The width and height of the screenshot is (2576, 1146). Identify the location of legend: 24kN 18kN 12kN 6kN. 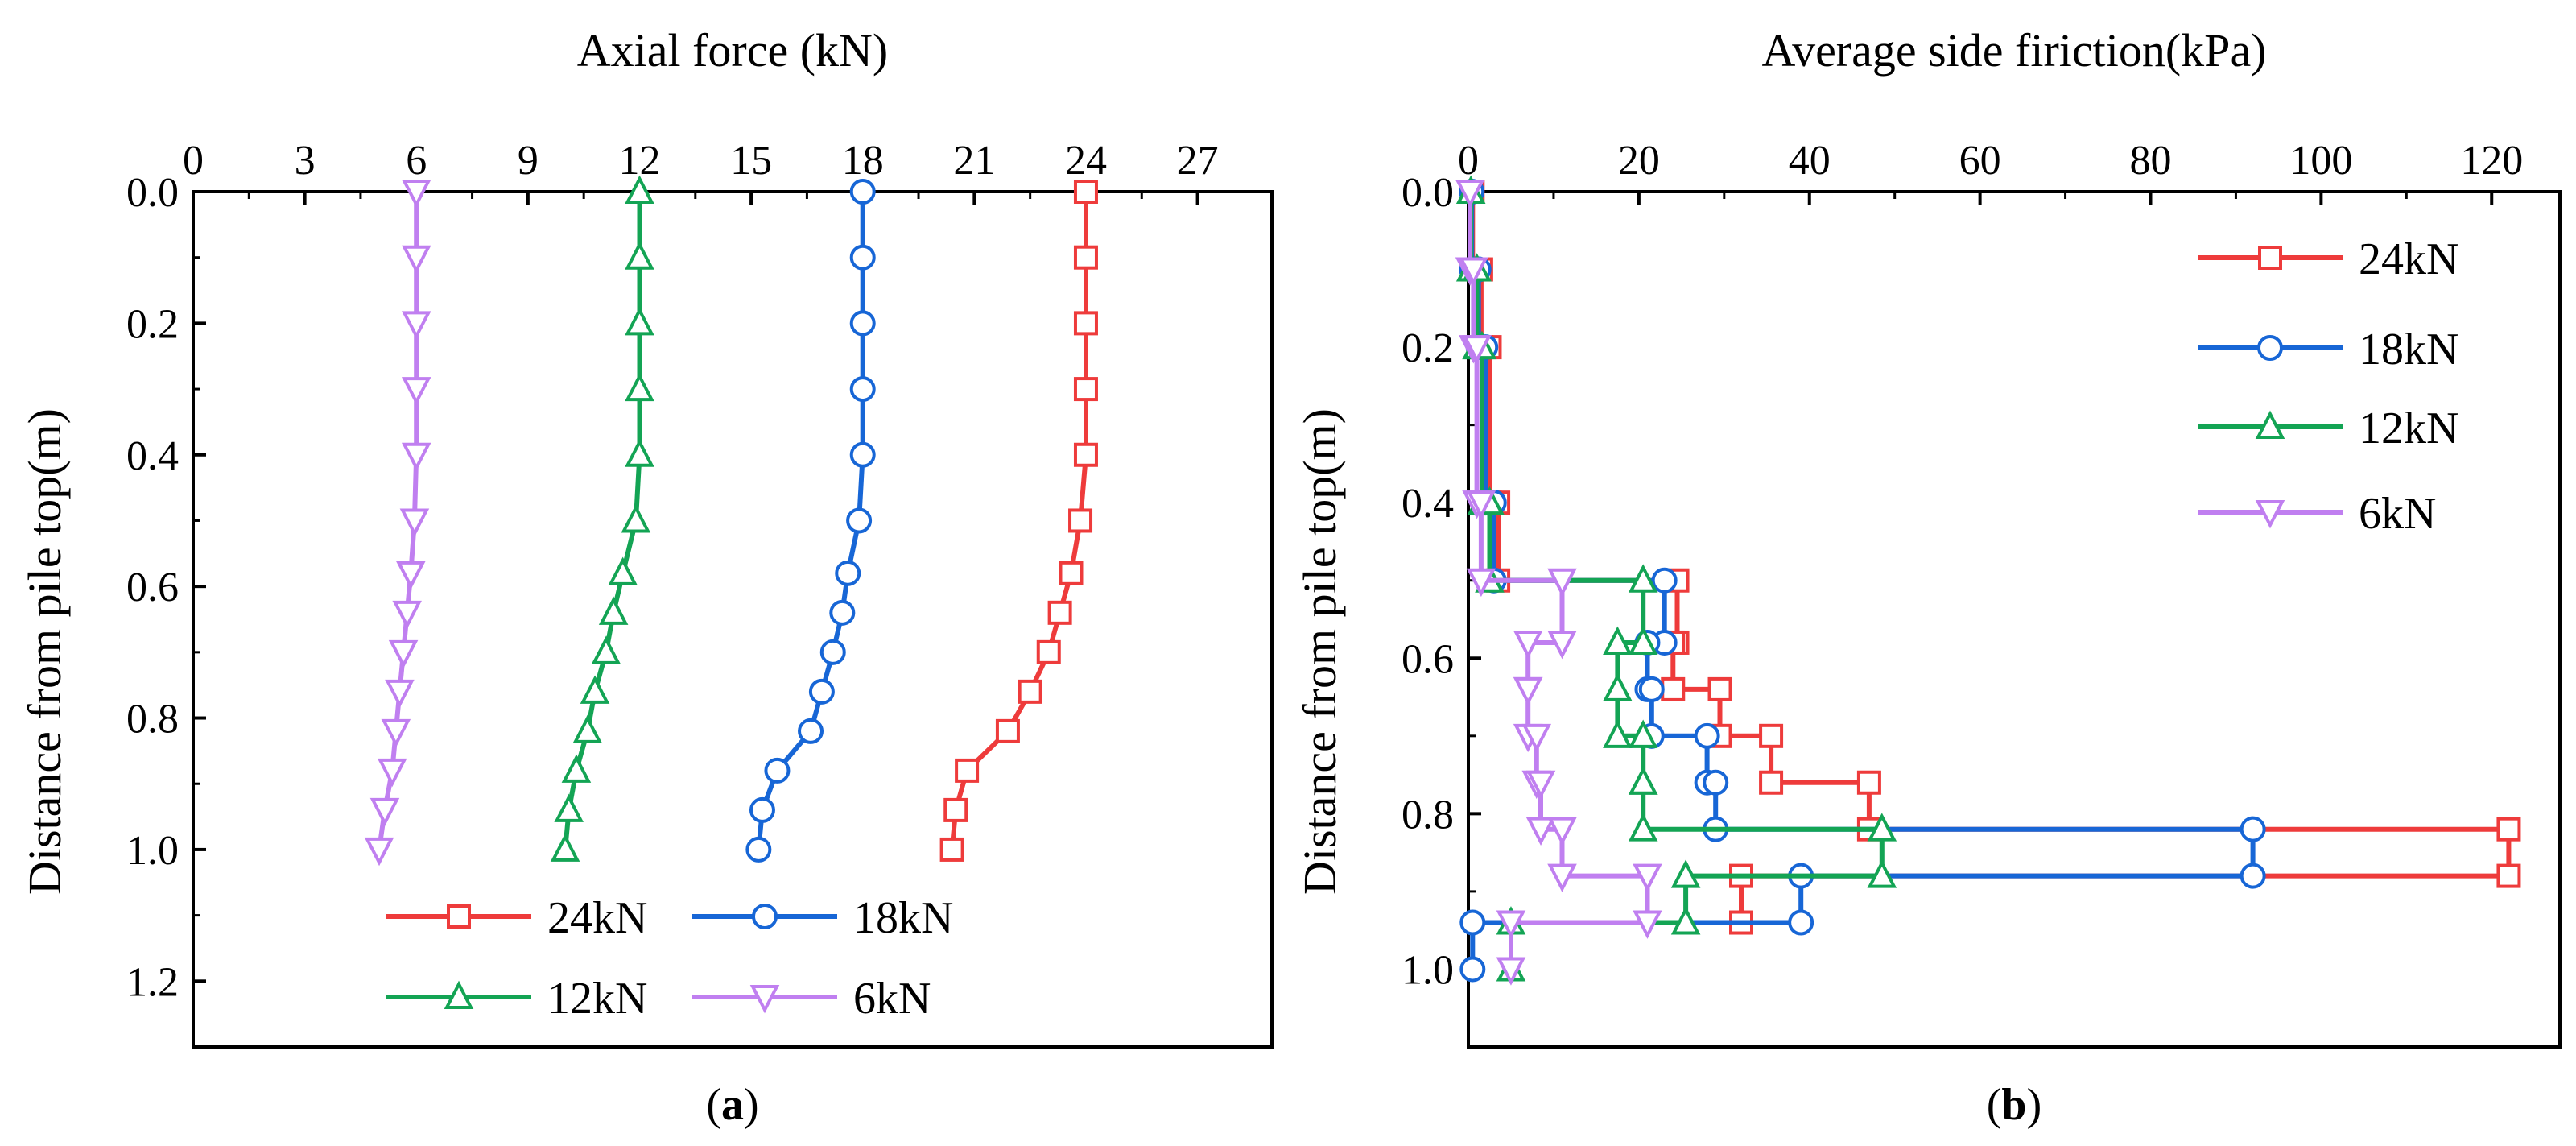
(669, 958).